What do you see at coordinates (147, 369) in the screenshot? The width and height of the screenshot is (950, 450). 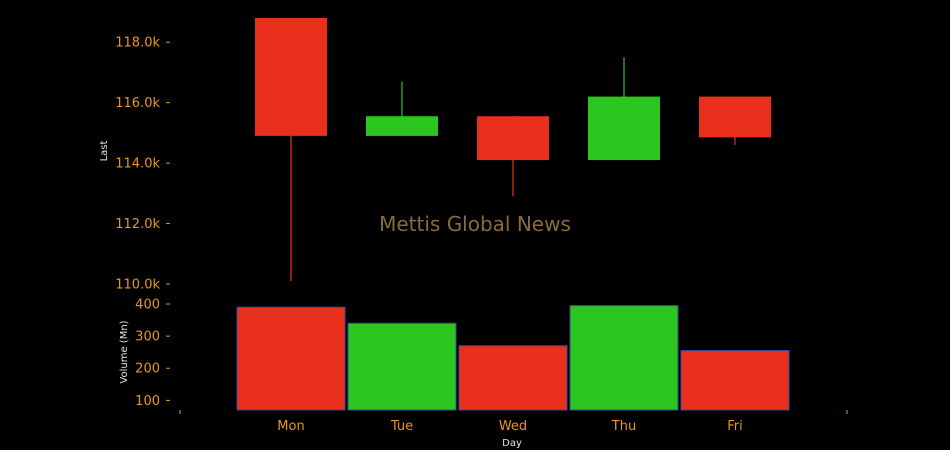 I see `volume-tick-label: 200` at bounding box center [147, 369].